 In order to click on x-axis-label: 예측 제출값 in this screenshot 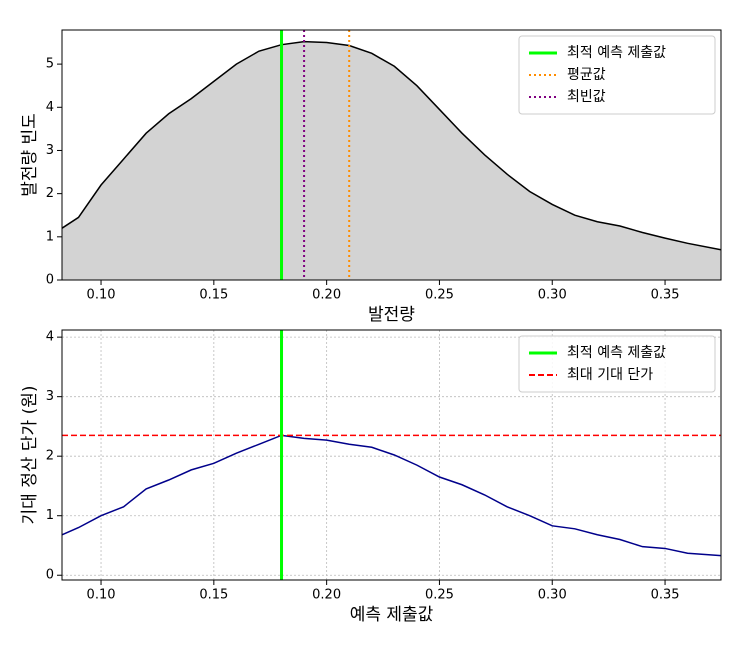, I will do `click(392, 615)`.